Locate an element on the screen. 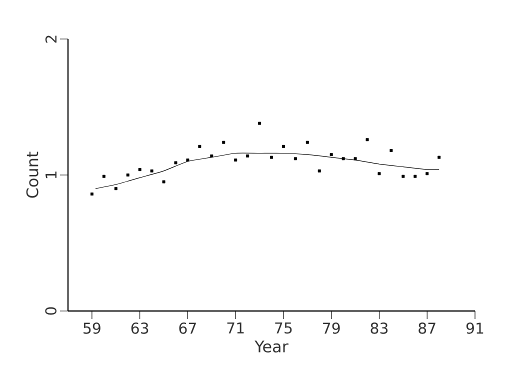 The image size is (525, 375). y-tick-label: 0 is located at coordinates (50, 311).